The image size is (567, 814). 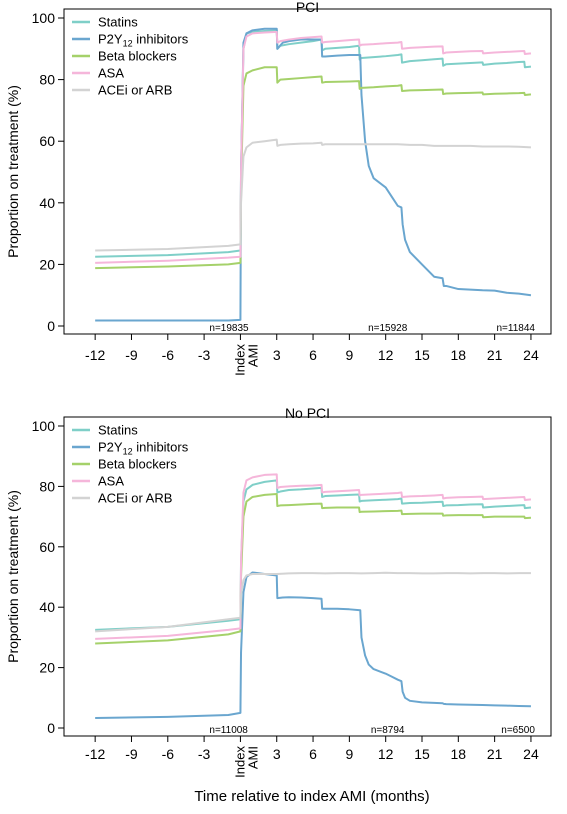 I want to click on sample-size-label: n=11008, so click(x=228, y=730).